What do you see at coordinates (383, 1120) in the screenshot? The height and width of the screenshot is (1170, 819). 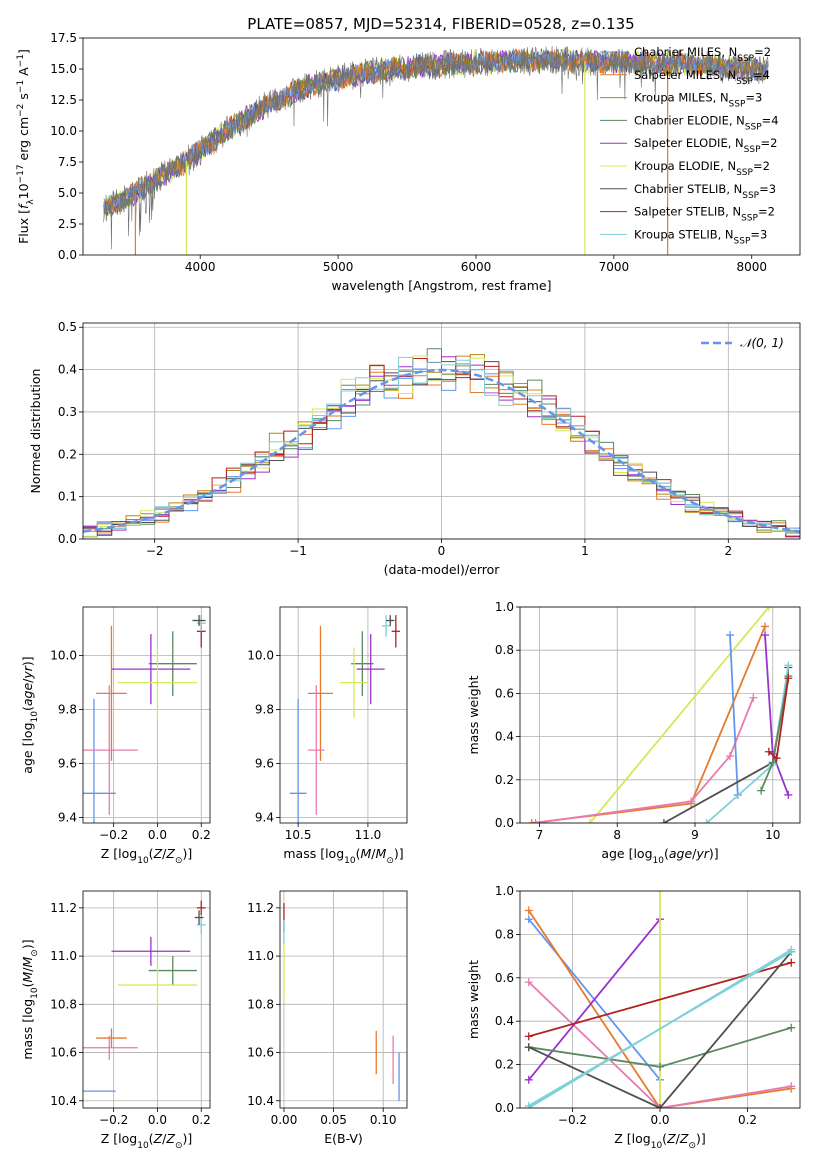 I see `x-tick-label: 0.10` at bounding box center [383, 1120].